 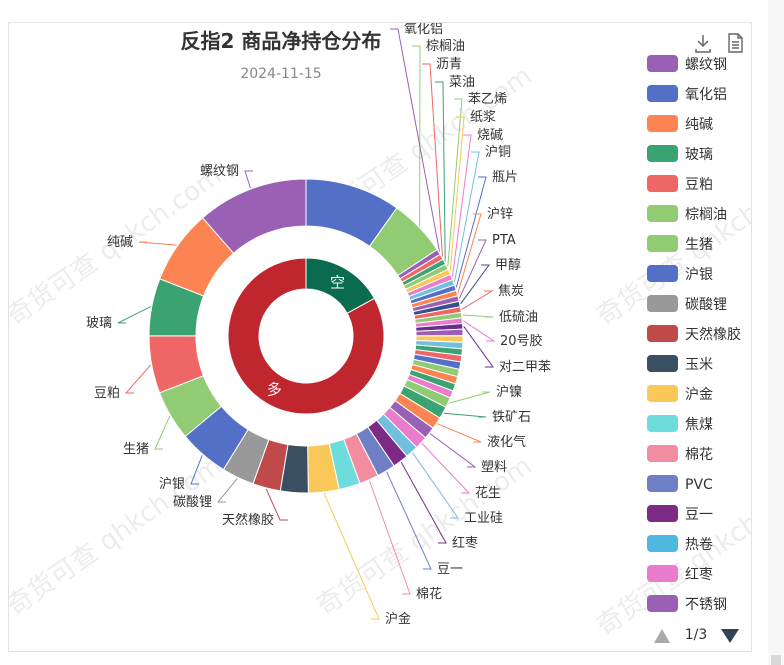 I want to click on legend-item-6: 生猪, so click(x=680, y=244).